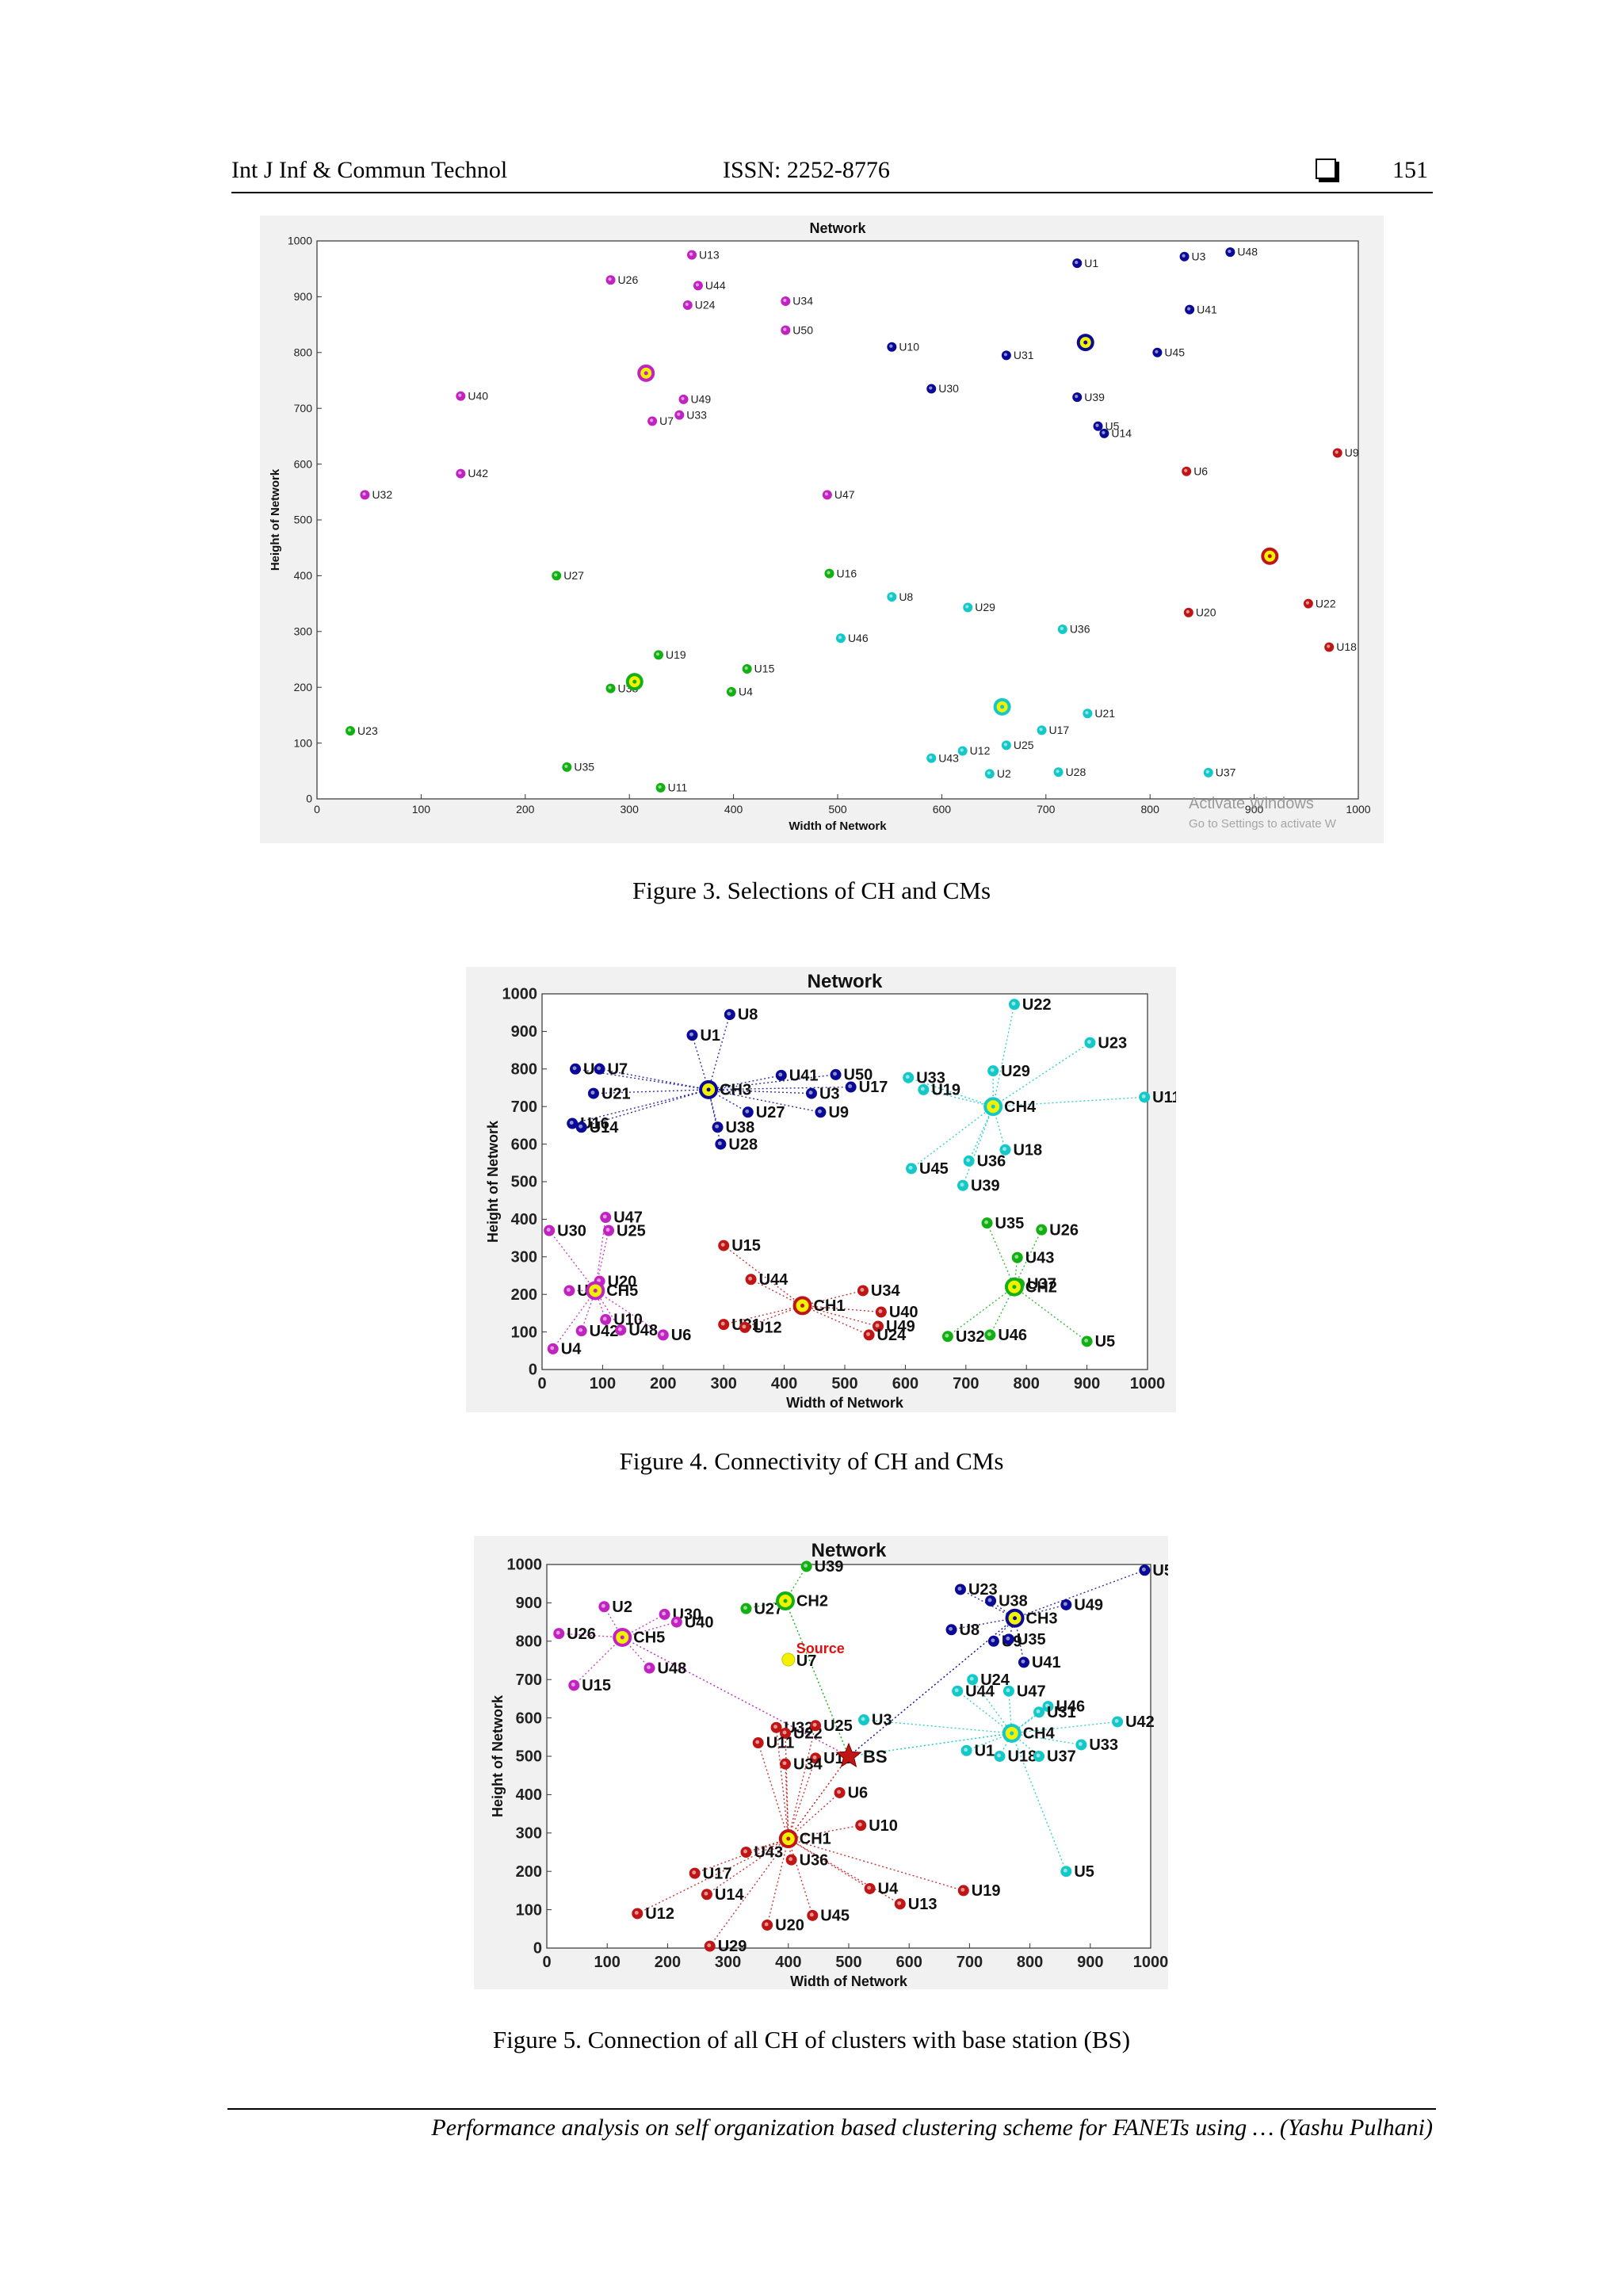 This screenshot has width=1623, height=2296. What do you see at coordinates (1070, 1707) in the screenshot?
I see `node-label: U46` at bounding box center [1070, 1707].